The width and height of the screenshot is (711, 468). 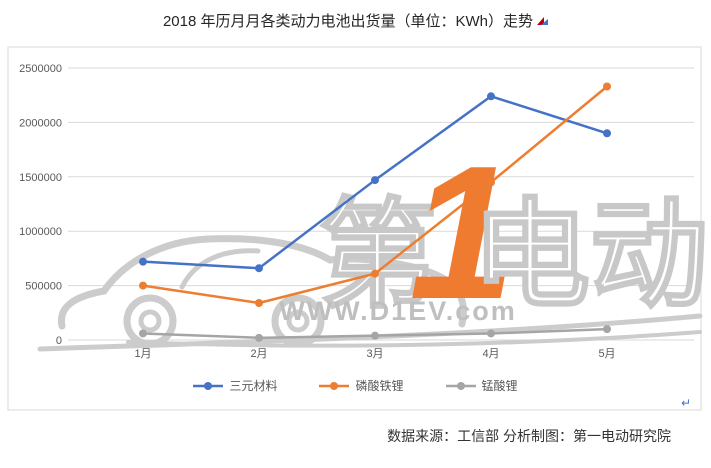 What do you see at coordinates (490, 354) in the screenshot?
I see `x-axis-label: 4月` at bounding box center [490, 354].